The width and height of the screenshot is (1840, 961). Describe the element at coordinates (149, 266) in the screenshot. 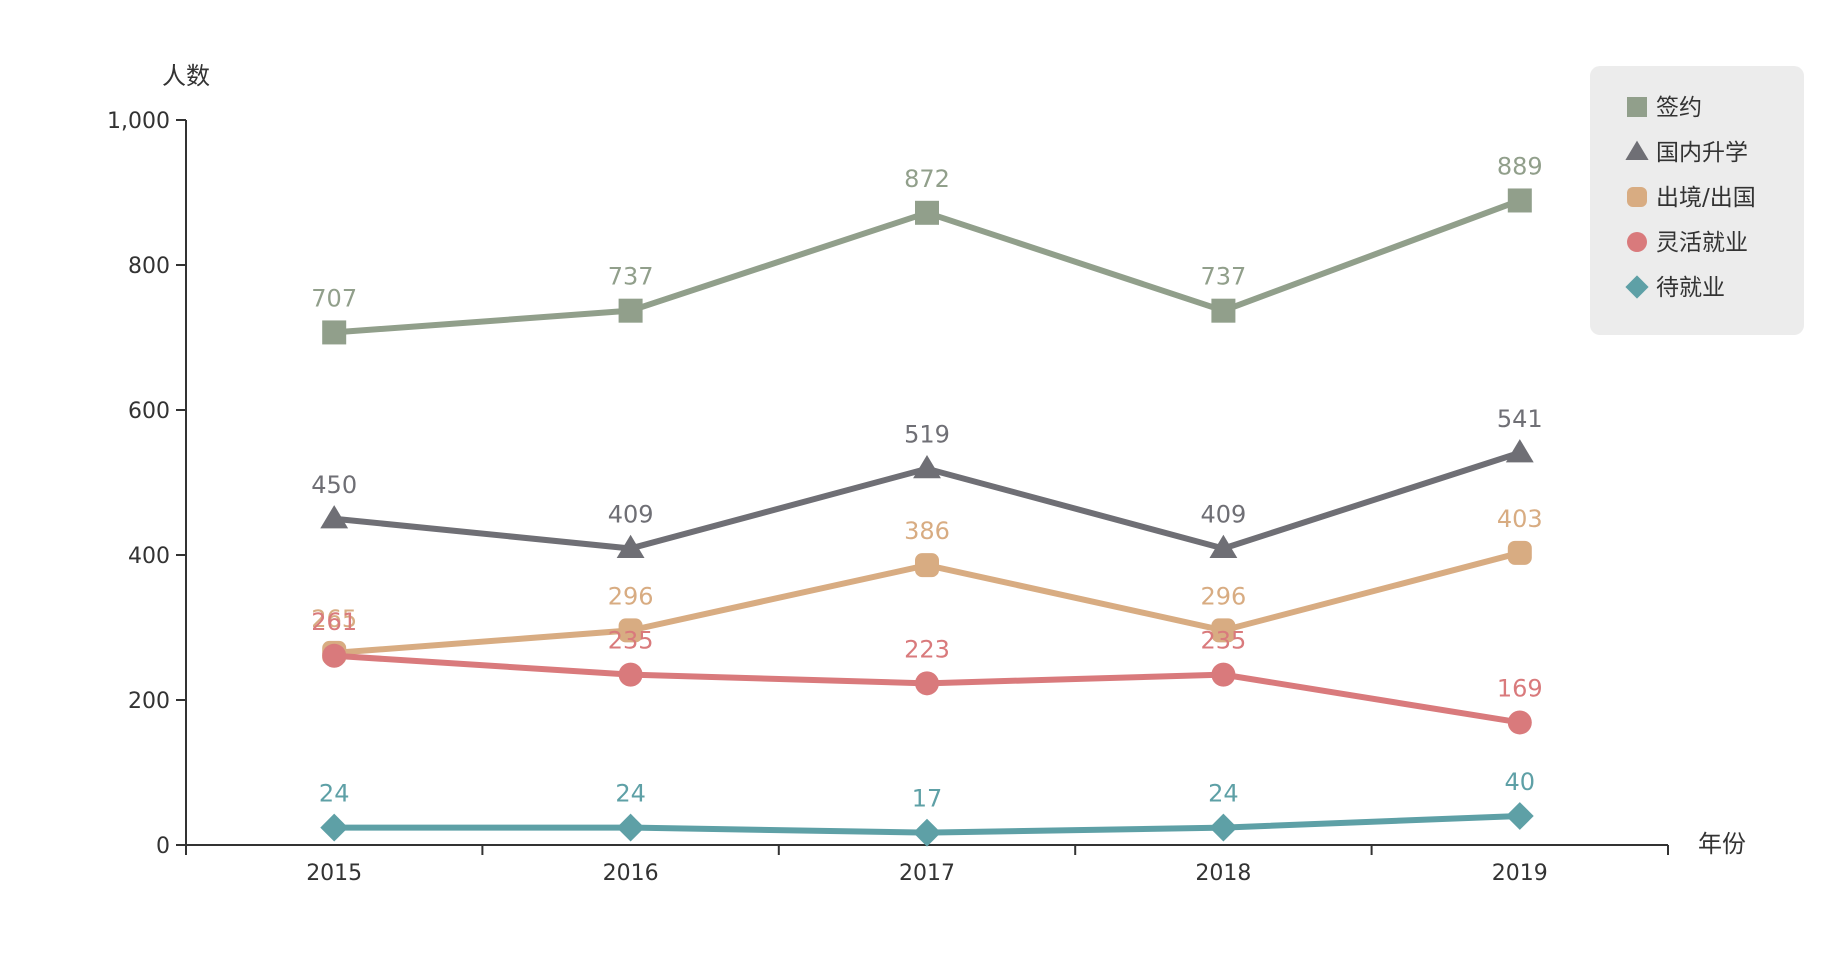

I see `y-tick-label: 800` at that location.